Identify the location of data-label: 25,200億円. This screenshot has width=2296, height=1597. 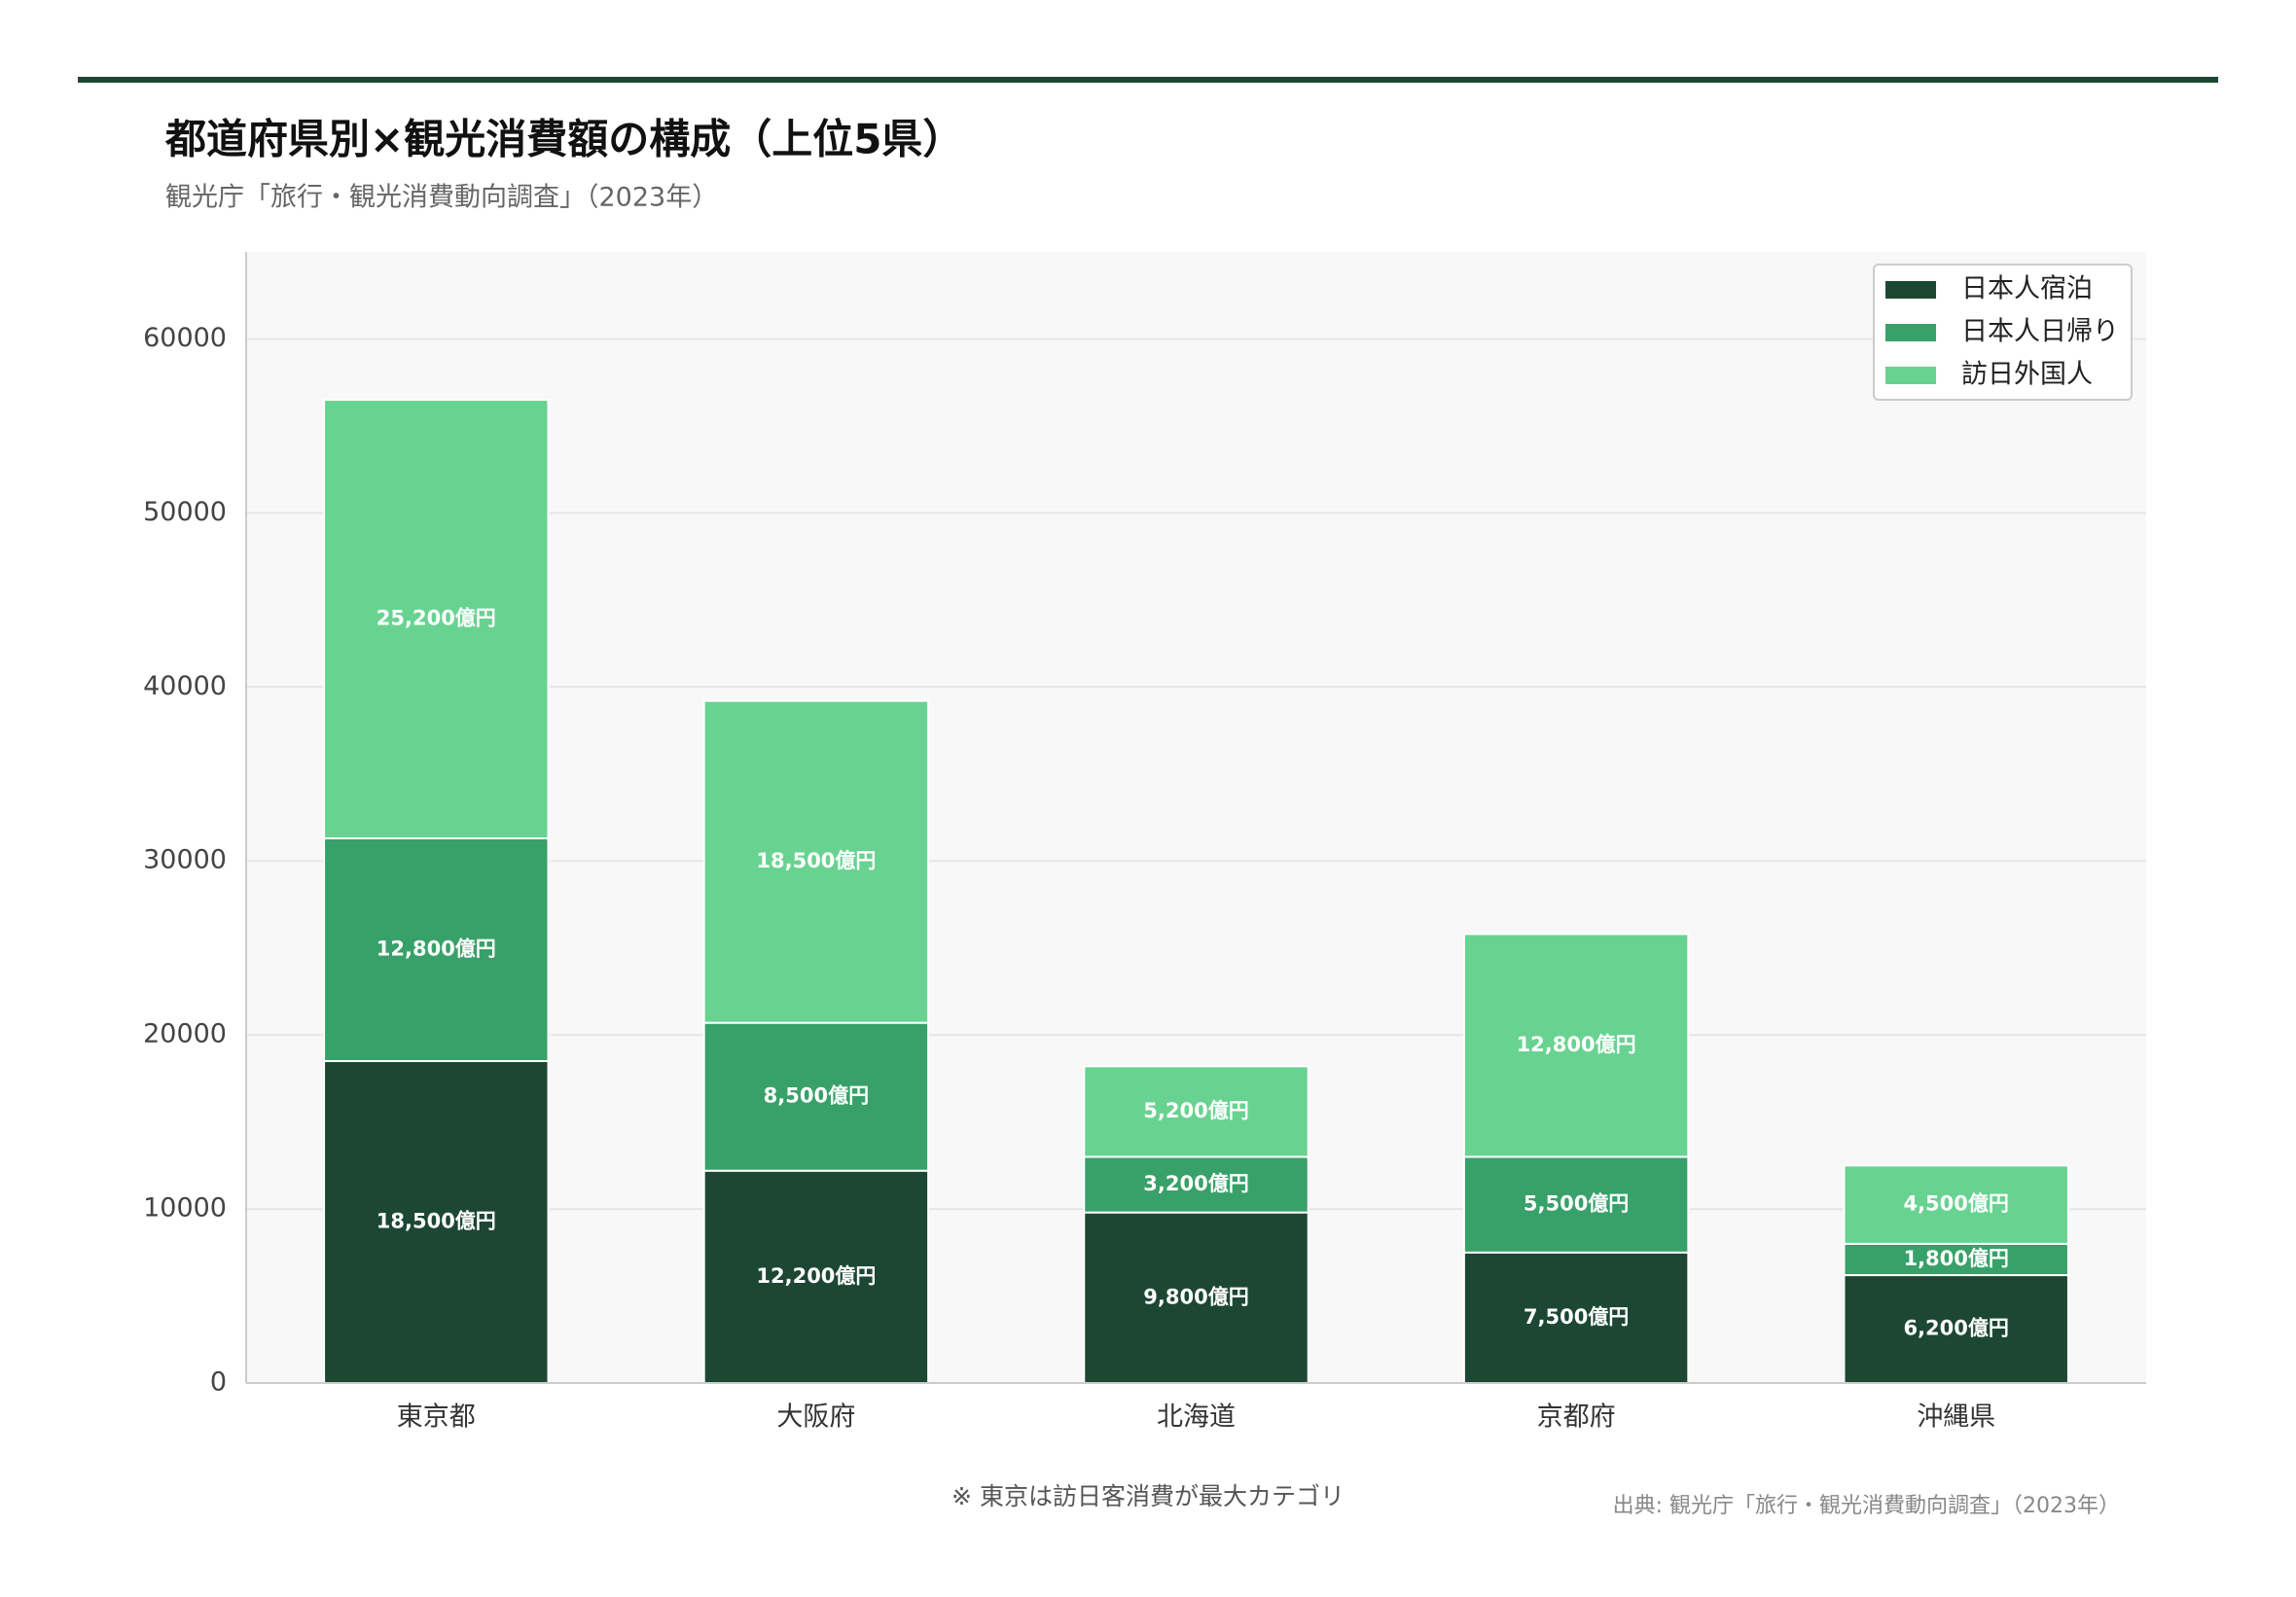
(436, 618).